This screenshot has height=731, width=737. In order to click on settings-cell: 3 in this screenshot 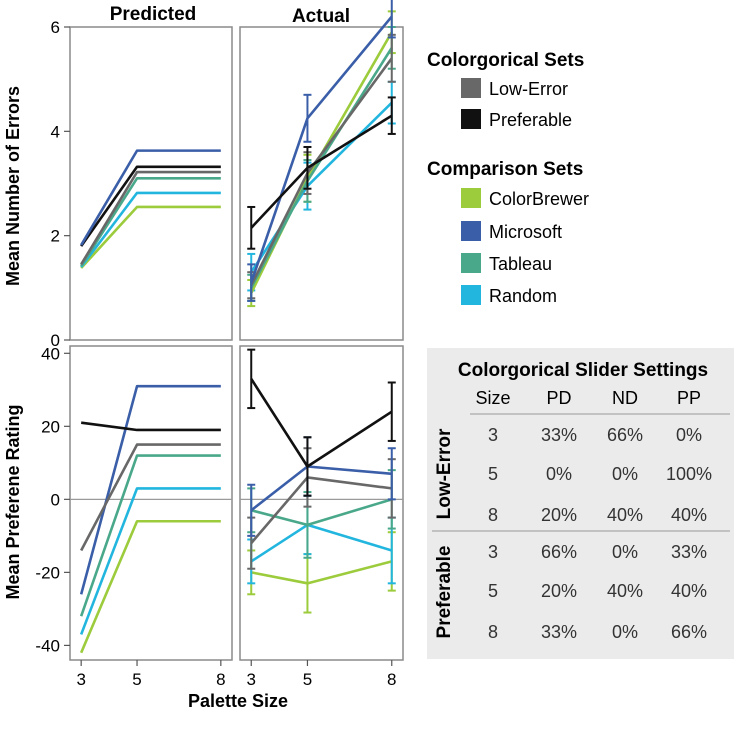, I will do `click(493, 435)`.